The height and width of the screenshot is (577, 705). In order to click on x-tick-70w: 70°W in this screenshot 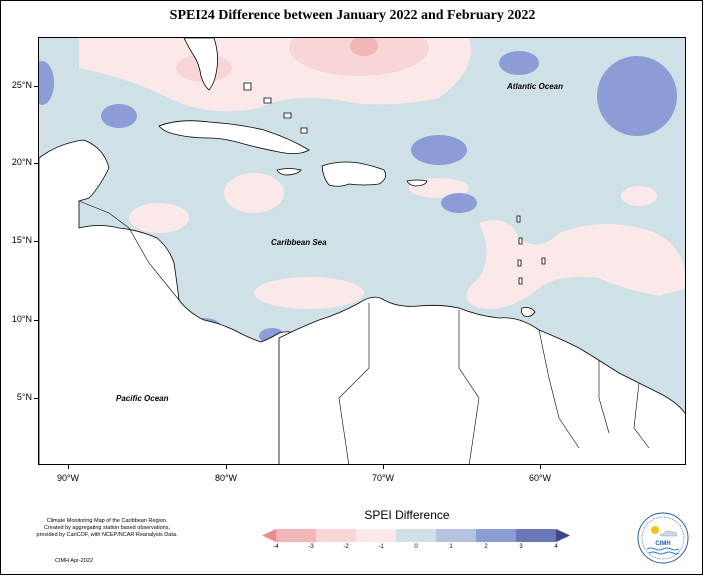, I will do `click(383, 478)`.